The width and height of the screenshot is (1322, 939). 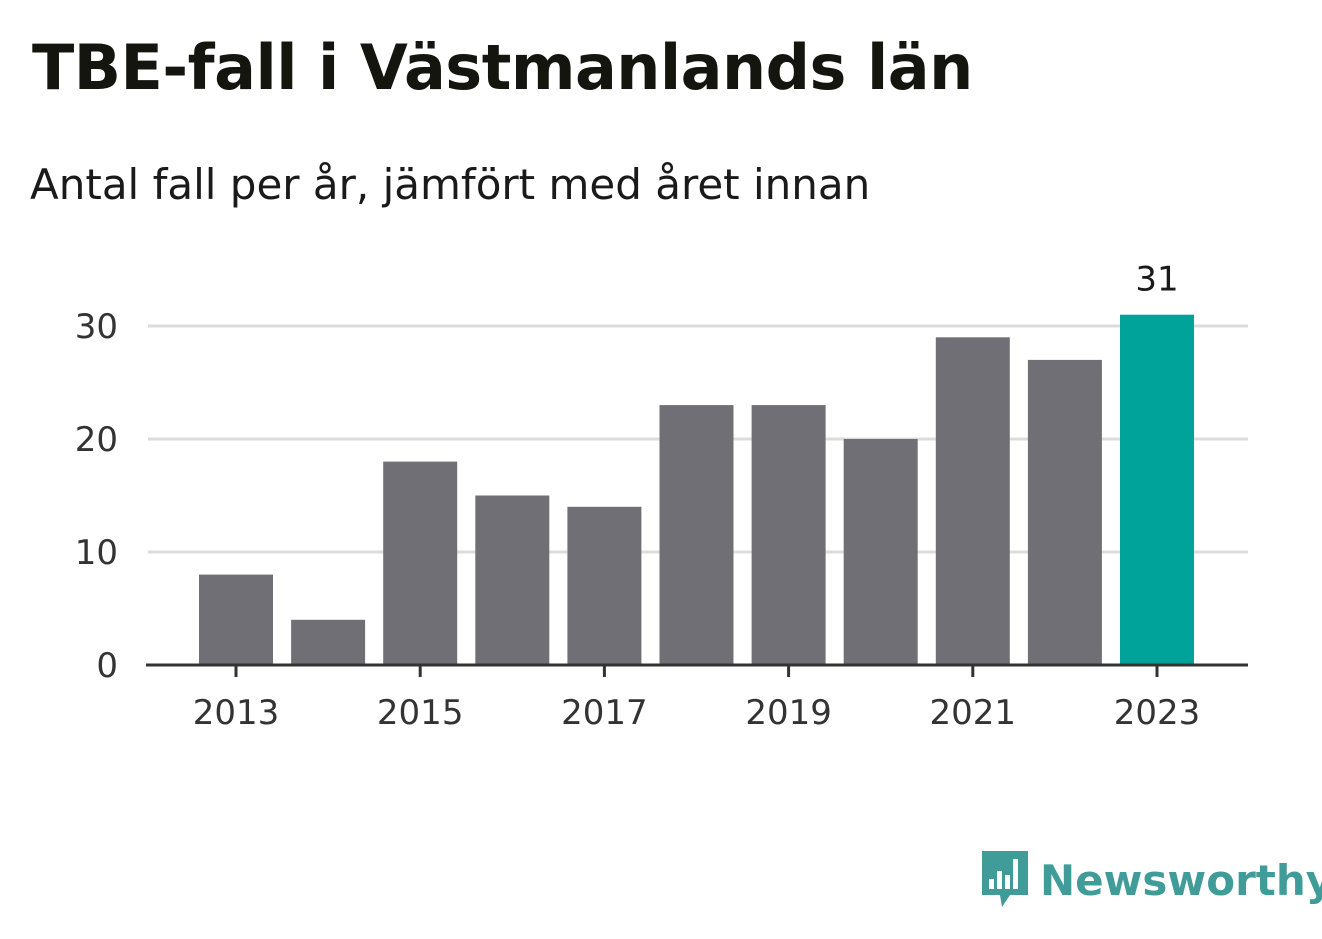 I want to click on x-axis-labels: 2013 2015 2017 2019 2021 2023, so click(x=697, y=713).